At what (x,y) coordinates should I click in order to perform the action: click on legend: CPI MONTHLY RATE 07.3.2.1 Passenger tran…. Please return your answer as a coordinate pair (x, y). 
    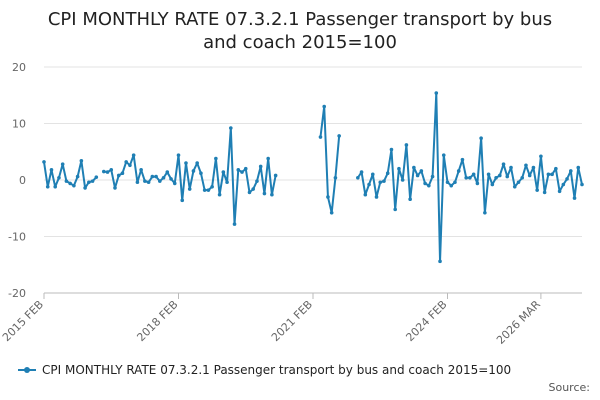
    Looking at the image, I should click on (264, 370).